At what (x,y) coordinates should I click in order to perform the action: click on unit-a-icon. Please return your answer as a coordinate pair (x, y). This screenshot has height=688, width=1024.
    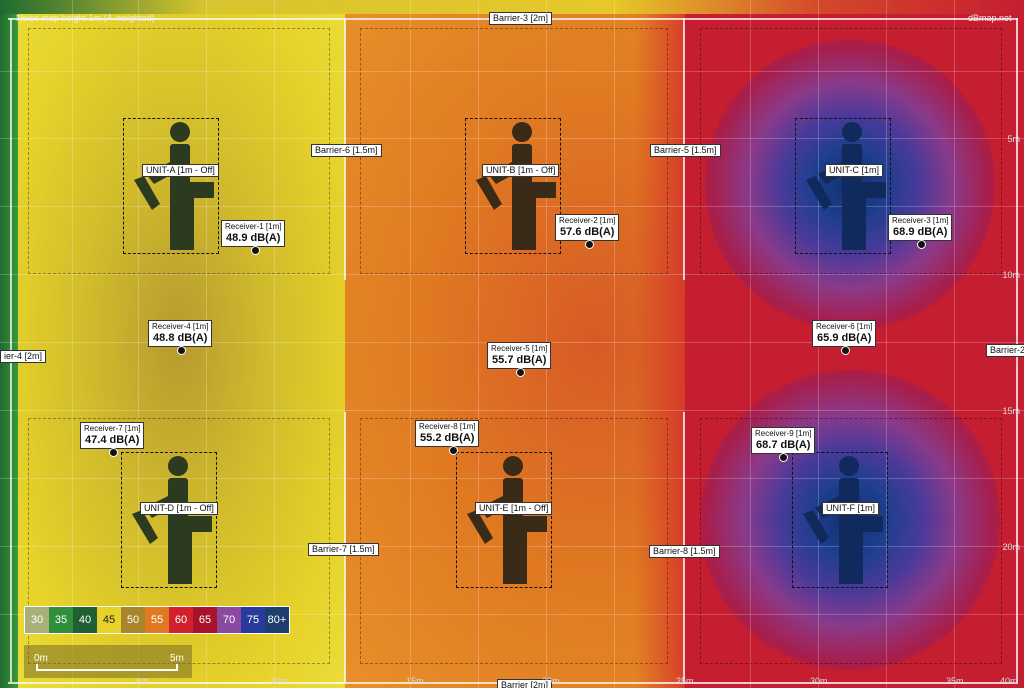
    Looking at the image, I should click on (175, 186).